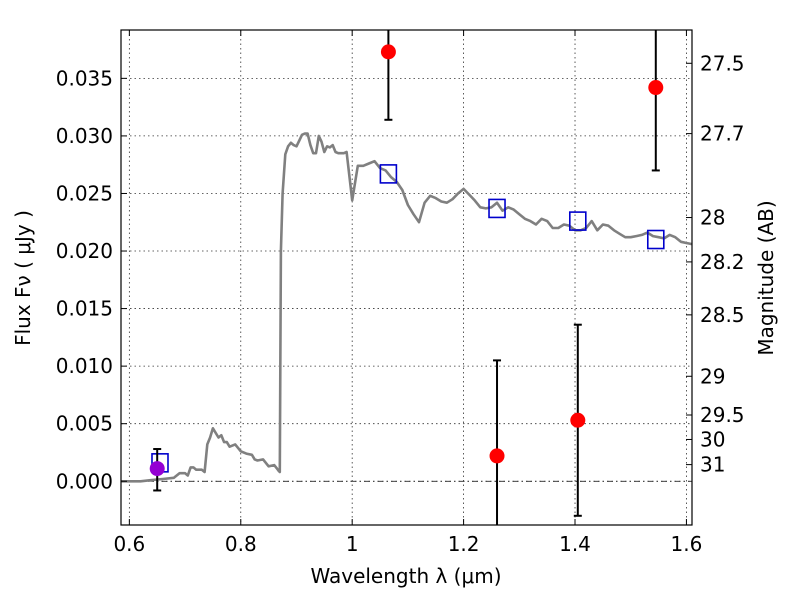 This screenshot has width=800, height=600. Describe the element at coordinates (84, 481) in the screenshot. I see `y-tick-label: 0.000` at that location.